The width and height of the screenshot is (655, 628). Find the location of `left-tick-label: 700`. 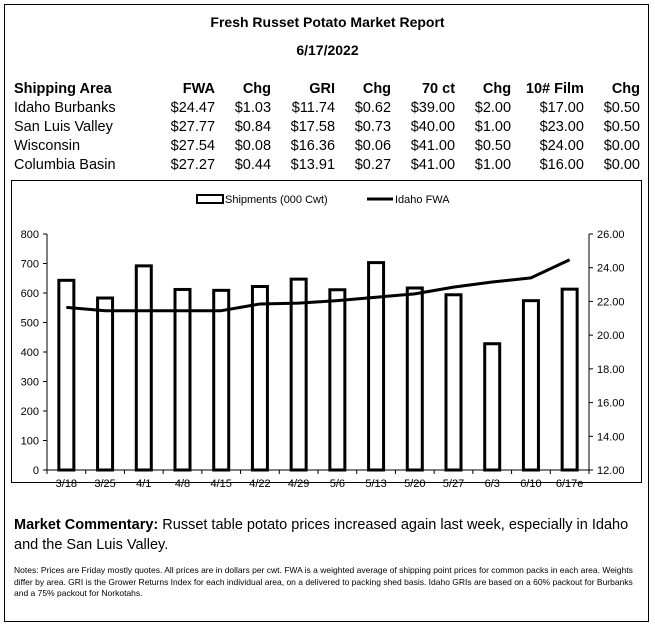

left-tick-label: 700 is located at coordinates (30, 265).